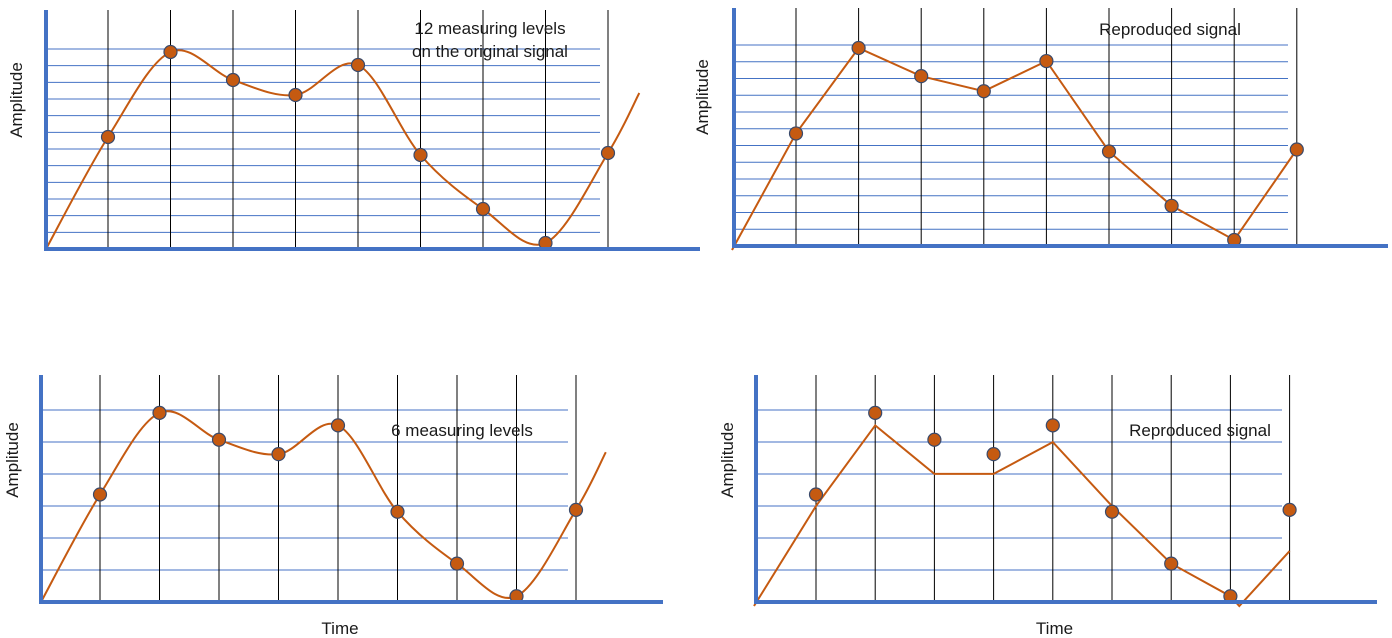 Image resolution: width=1392 pixels, height=638 pixels. I want to click on panel-annotation: on the original signal, so click(490, 51).